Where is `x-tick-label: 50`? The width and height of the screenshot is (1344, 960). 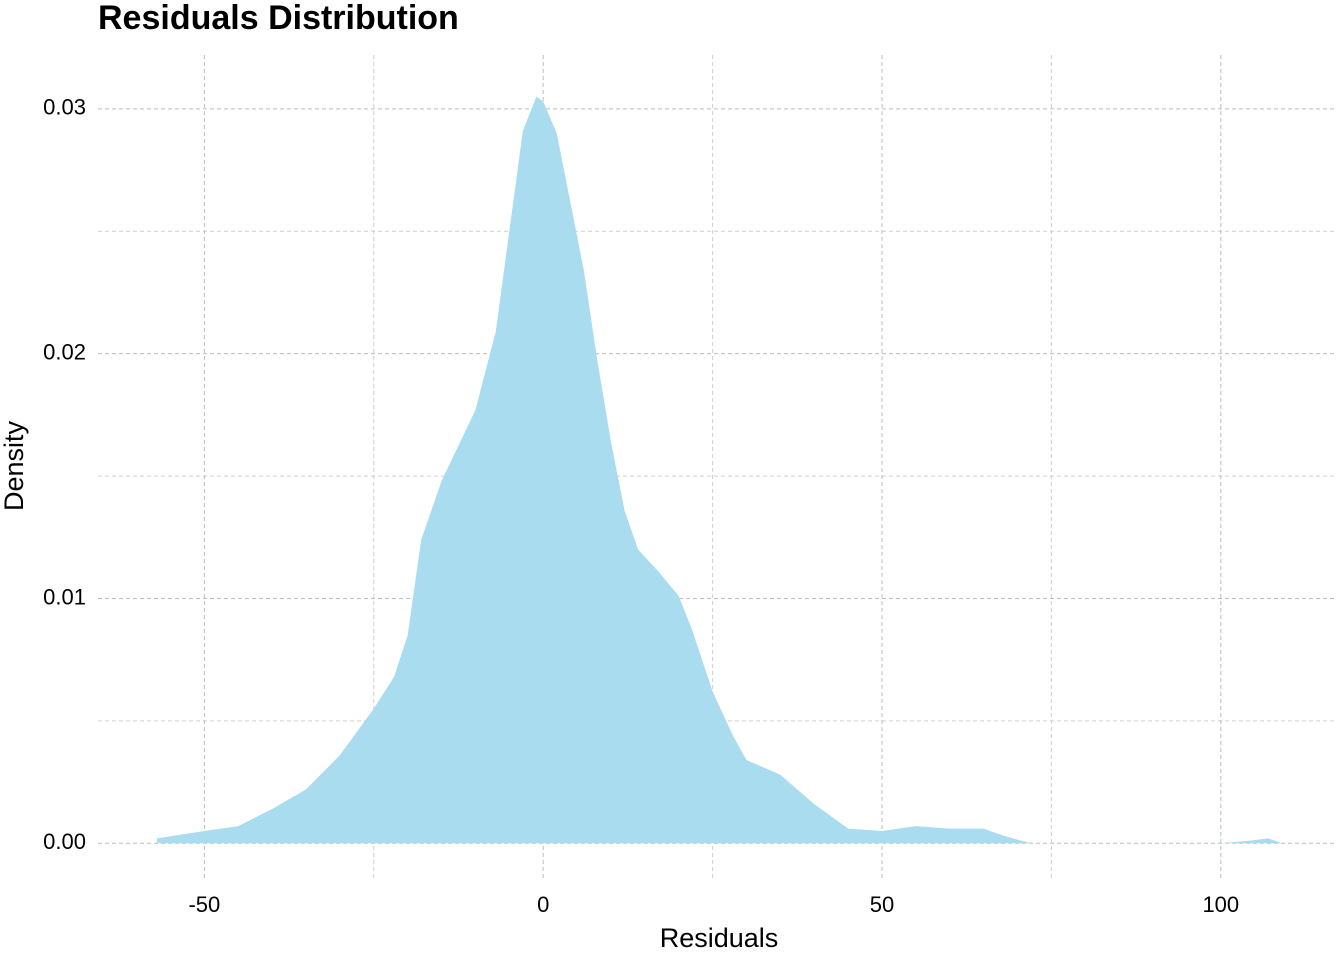
x-tick-label: 50 is located at coordinates (882, 904).